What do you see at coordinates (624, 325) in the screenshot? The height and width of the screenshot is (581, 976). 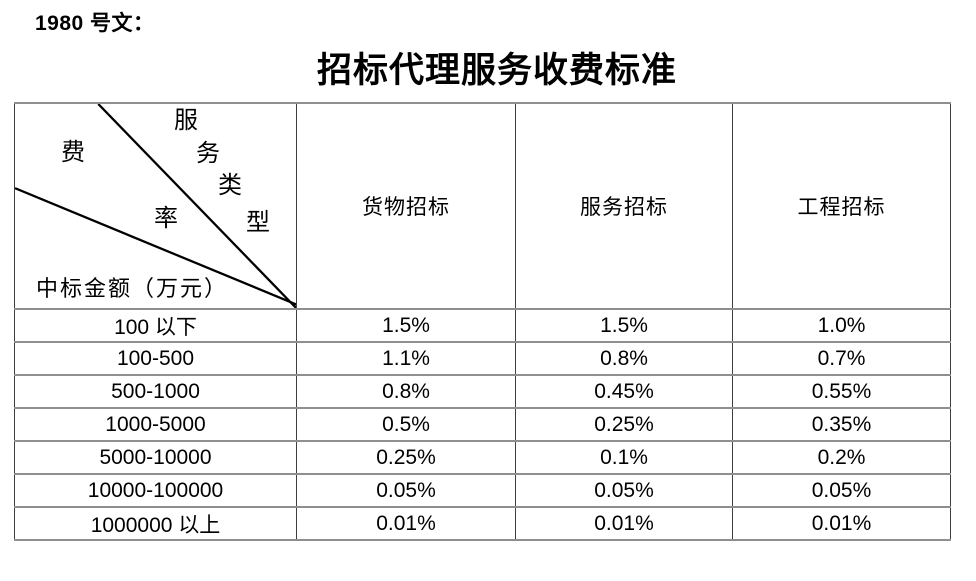 I see `services-rate-cell: 1.5%` at bounding box center [624, 325].